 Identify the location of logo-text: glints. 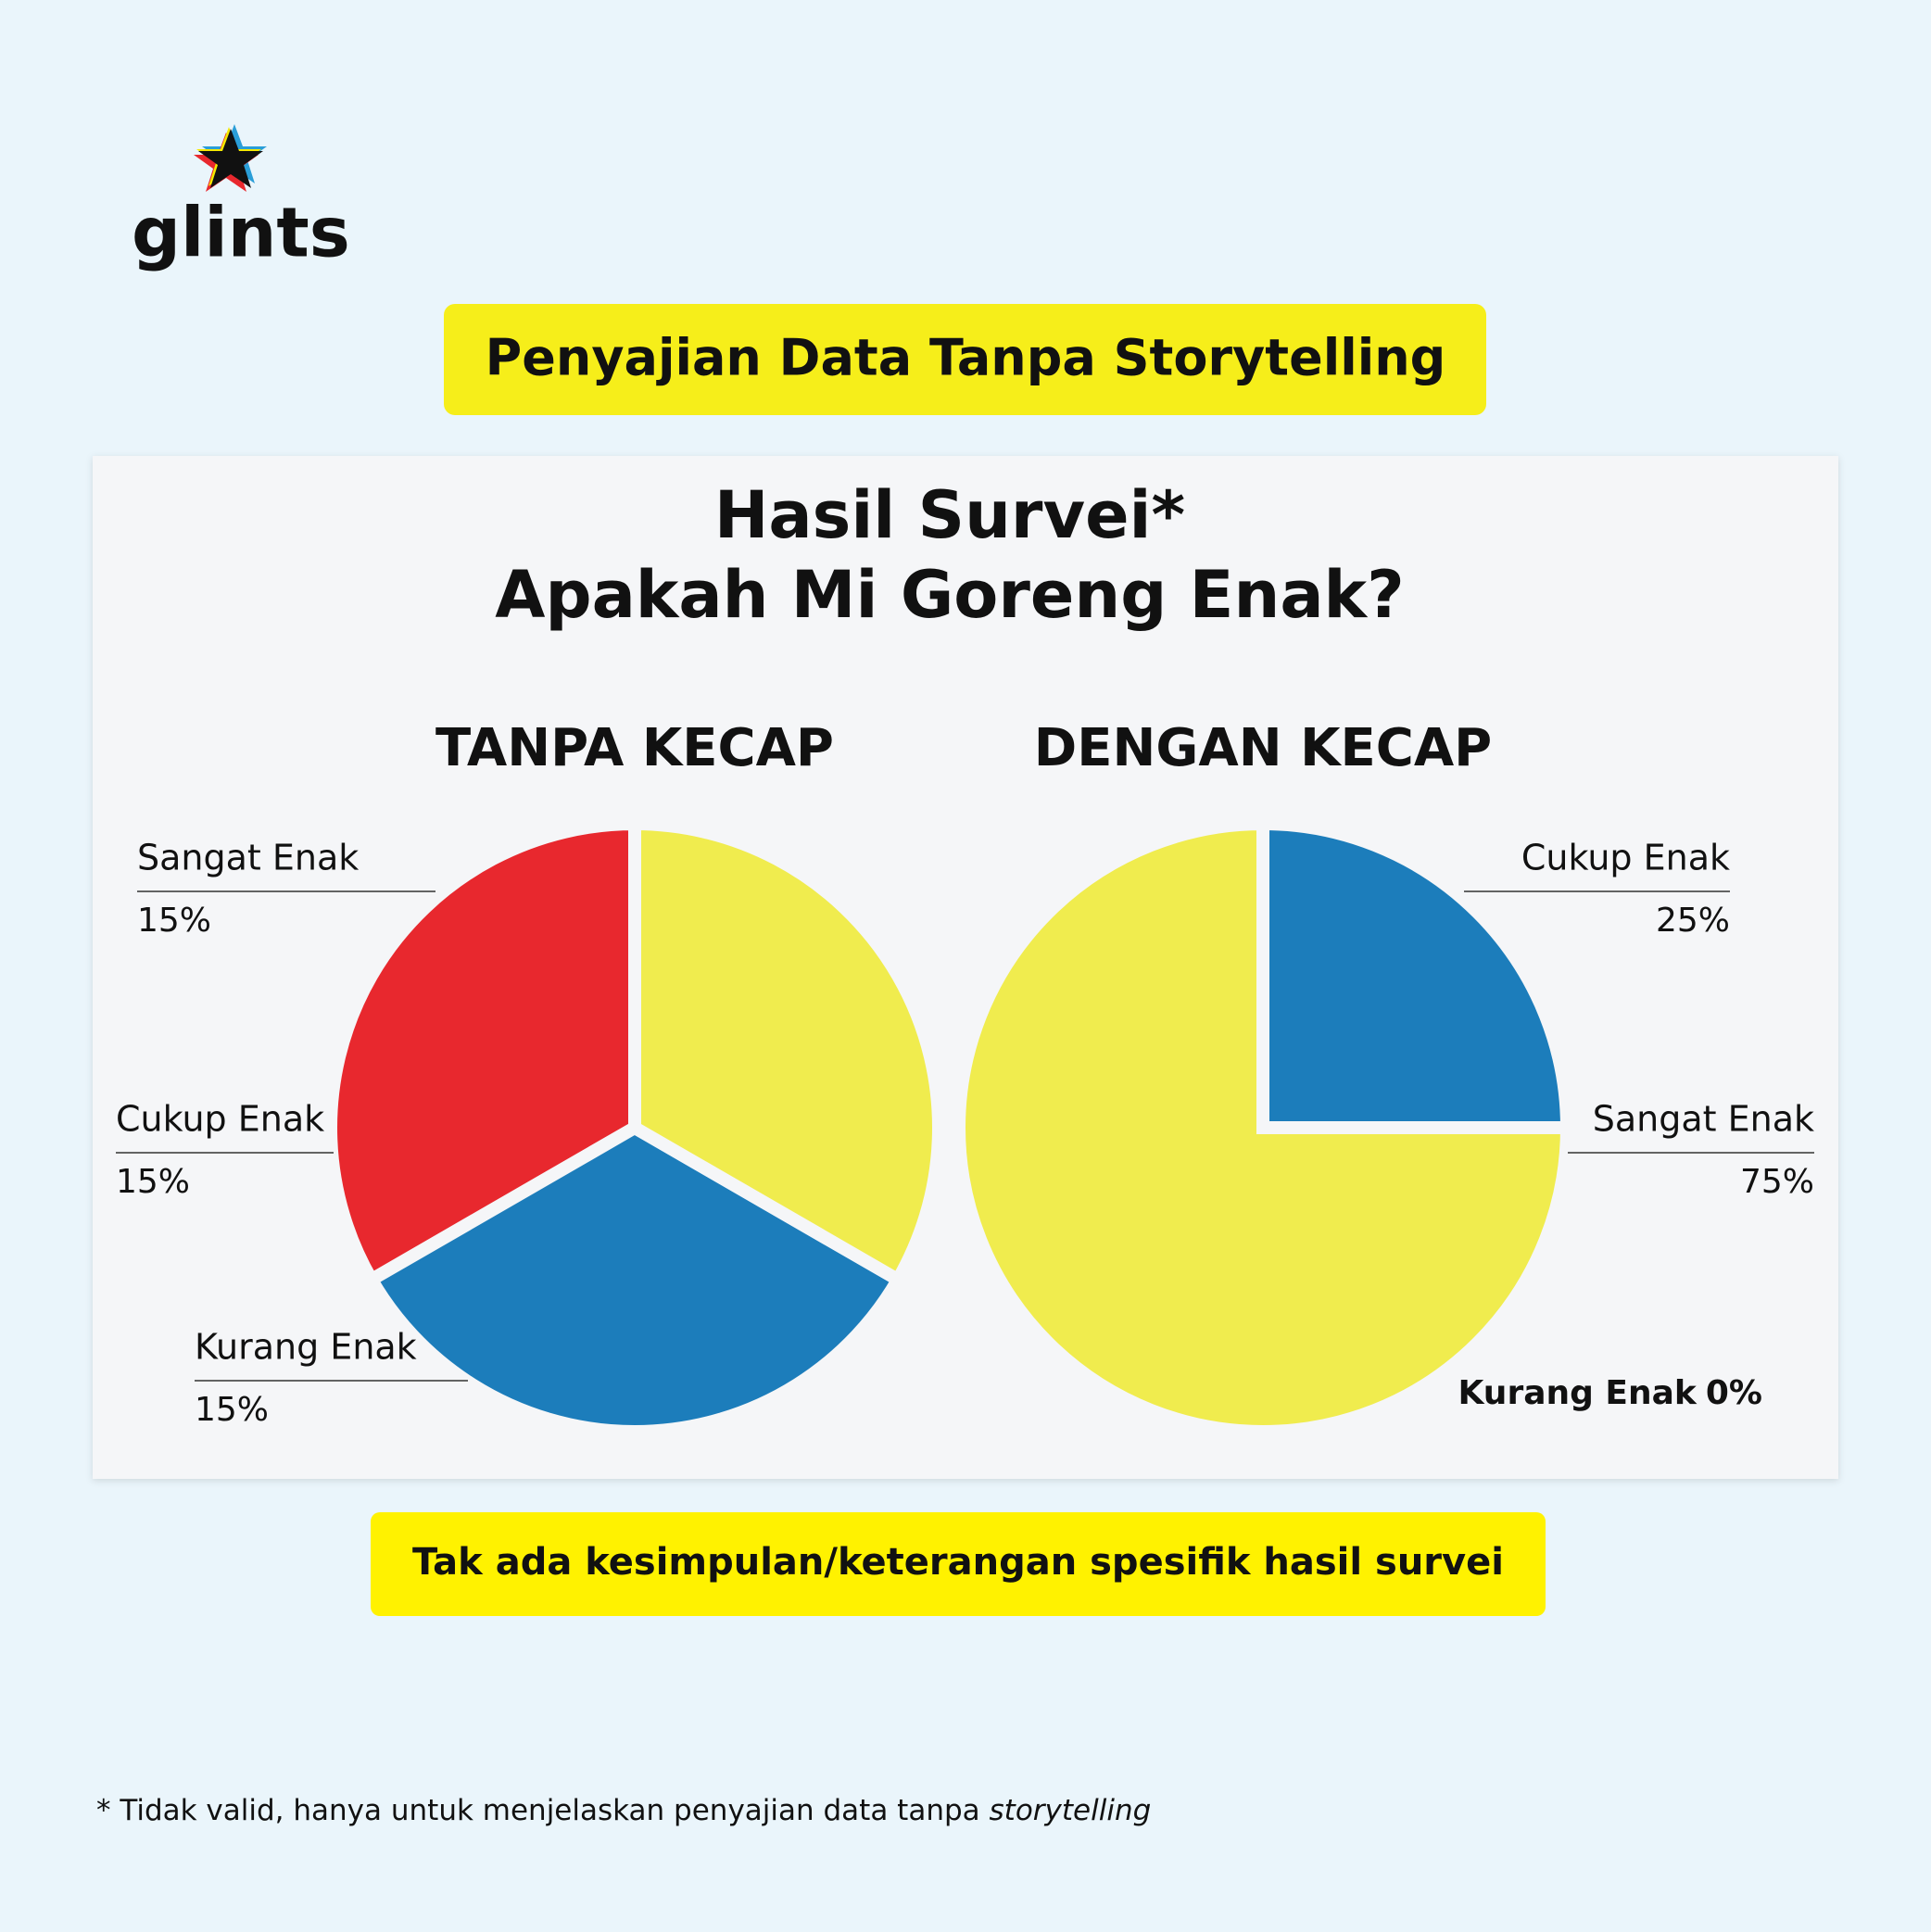
(241, 234).